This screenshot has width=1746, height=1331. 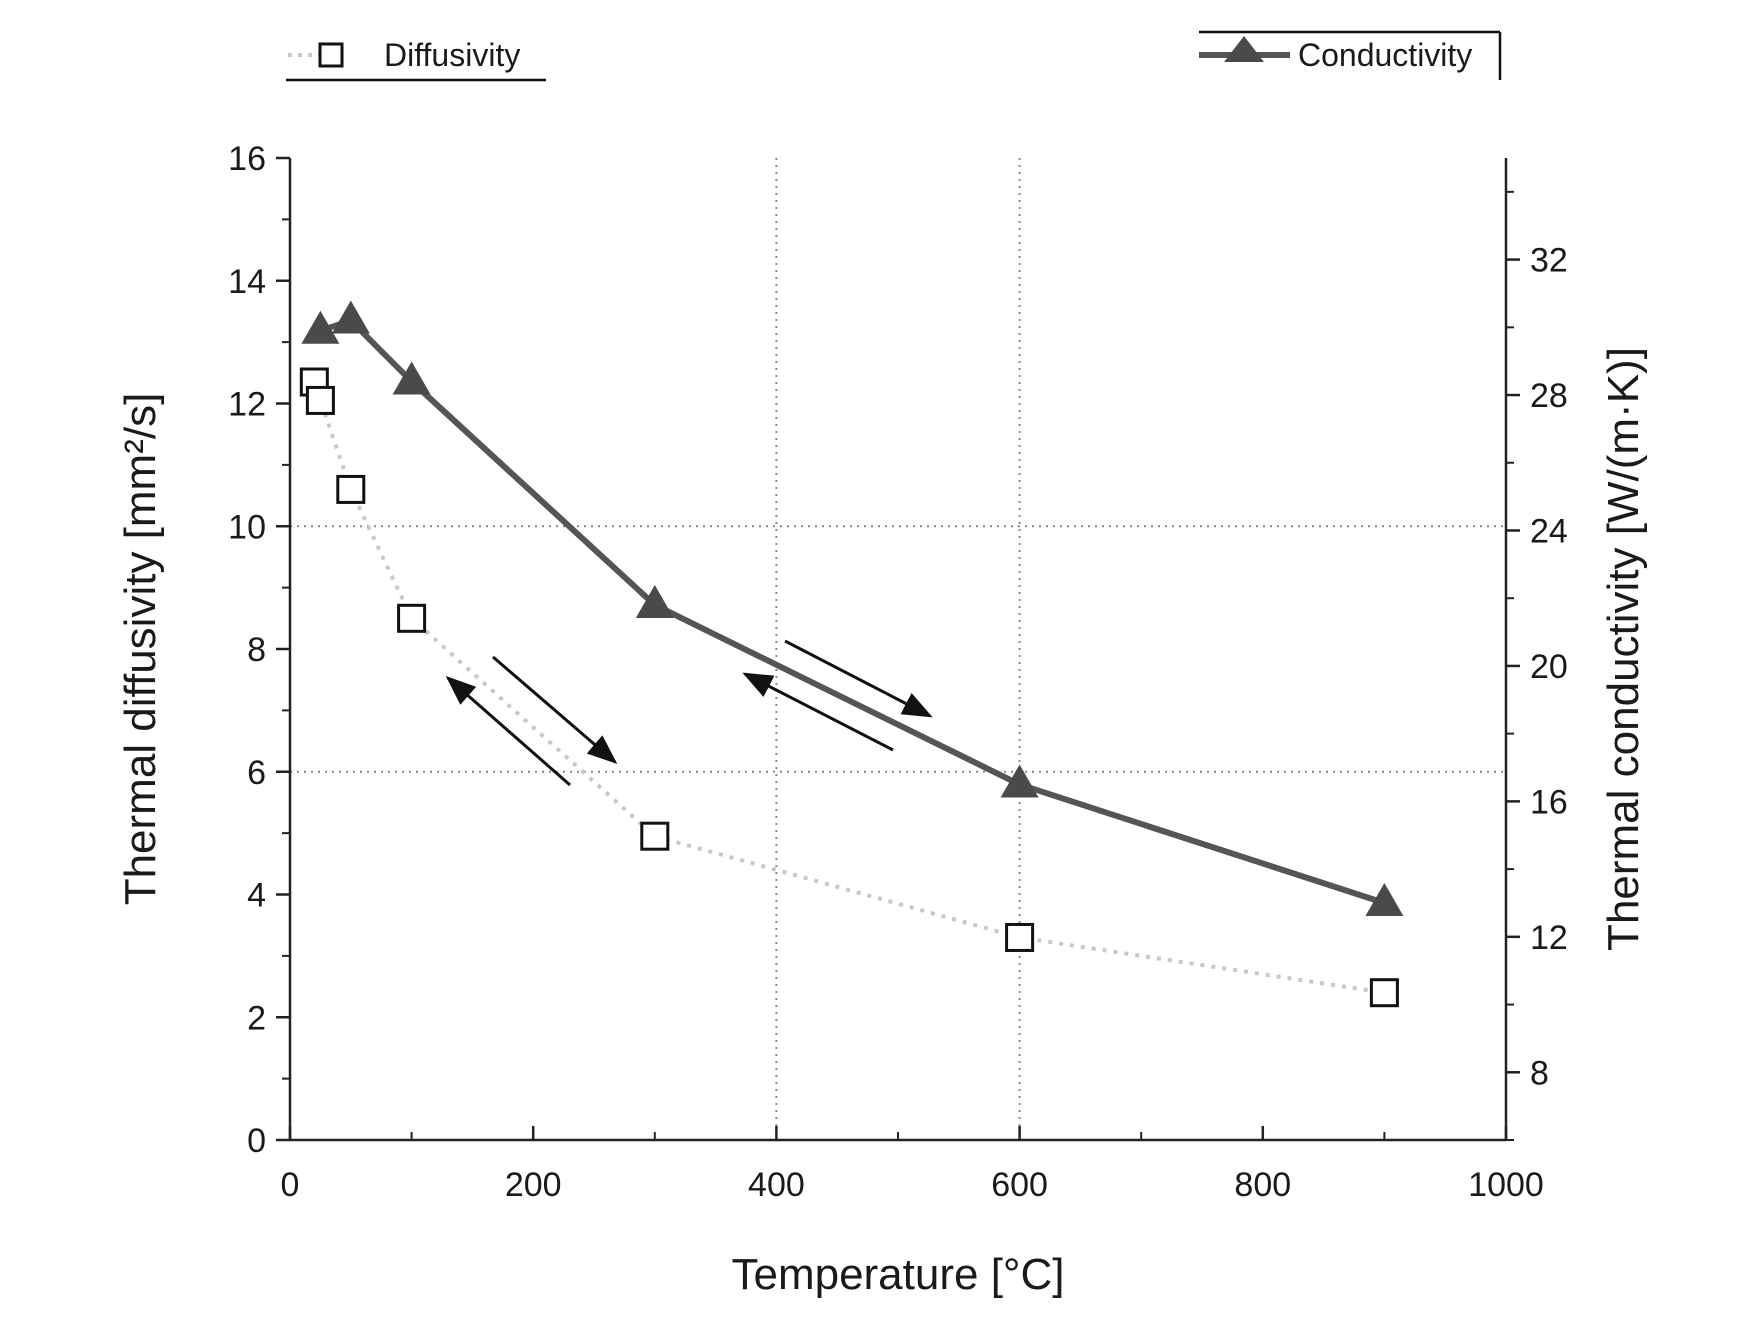 What do you see at coordinates (452, 55) in the screenshot?
I see `legend-label-diffusivity: Diffusivity` at bounding box center [452, 55].